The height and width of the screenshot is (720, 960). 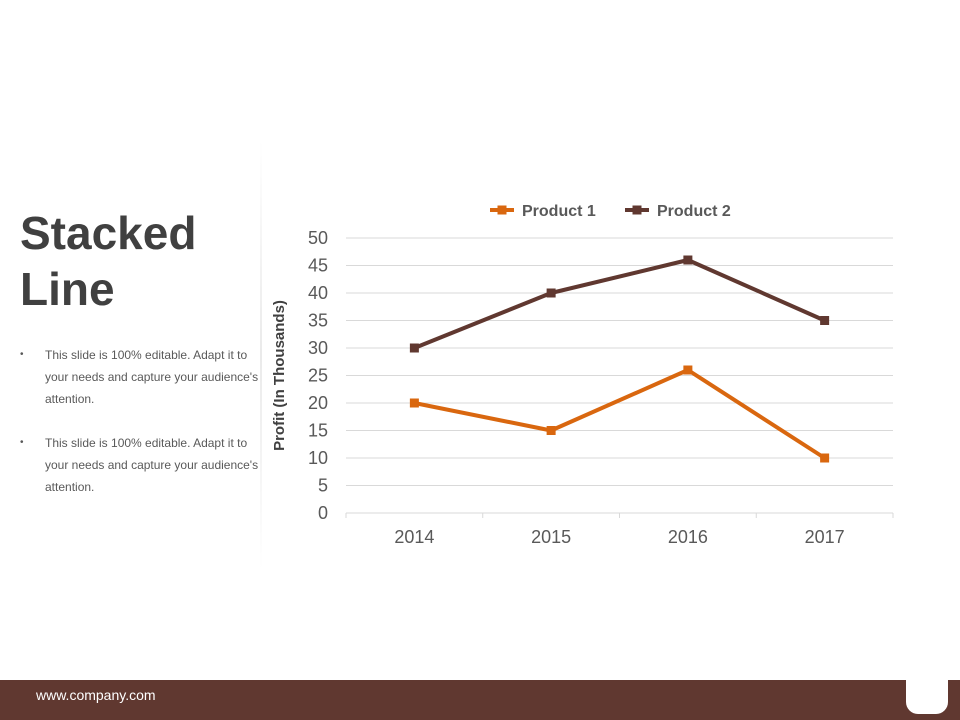 What do you see at coordinates (96, 695) in the screenshot?
I see `footer-url: www.company.com` at bounding box center [96, 695].